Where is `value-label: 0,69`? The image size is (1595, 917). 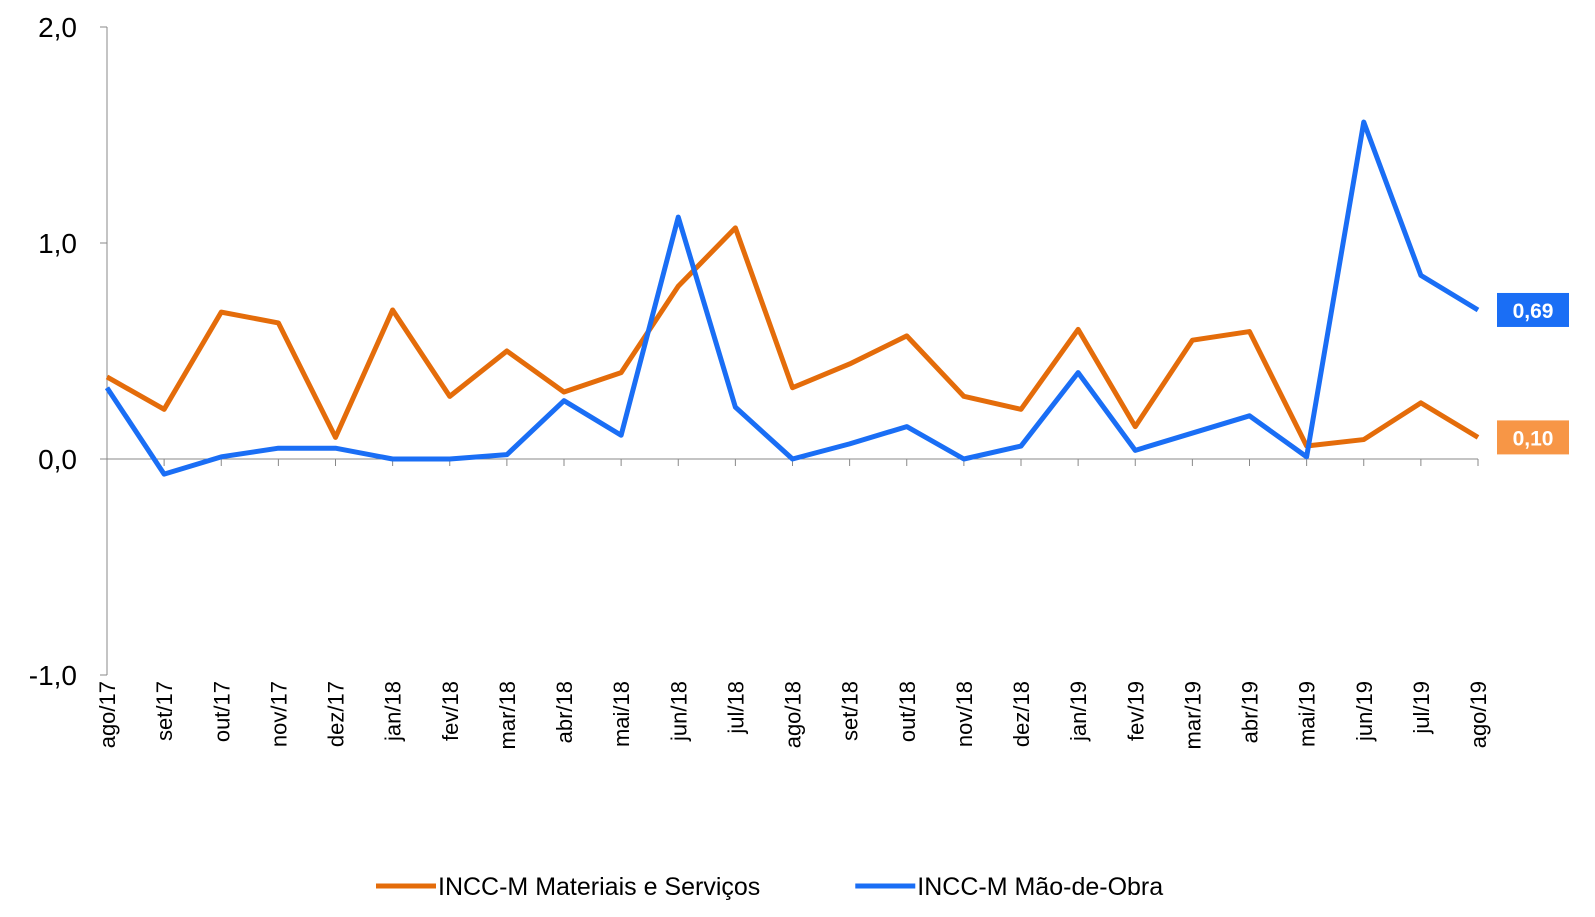 value-label: 0,69 is located at coordinates (1533, 311).